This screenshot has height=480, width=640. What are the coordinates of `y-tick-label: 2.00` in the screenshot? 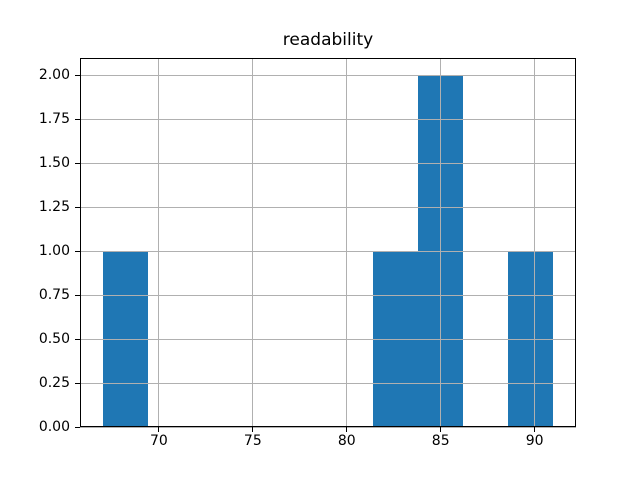 It's located at (54, 74).